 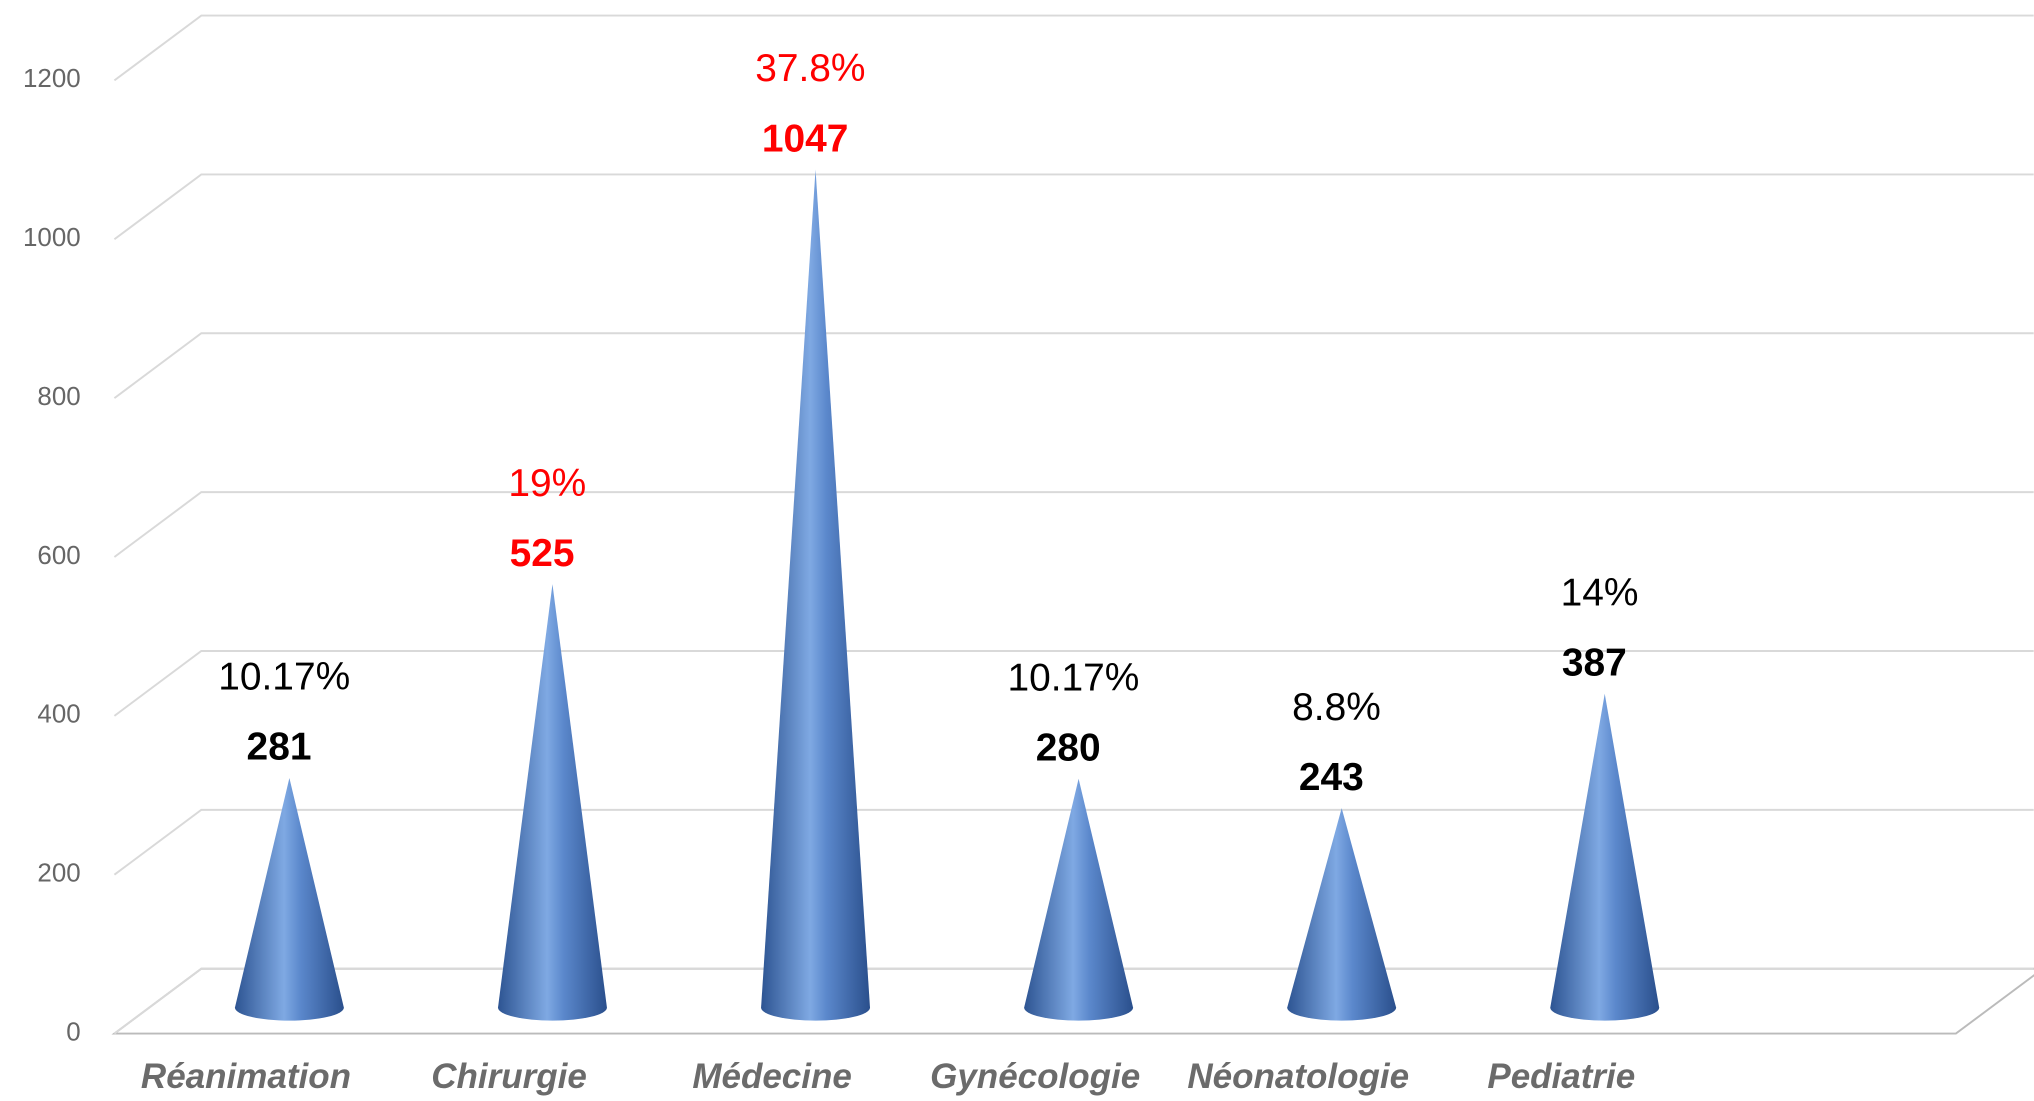 I want to click on y-tick-label: 1200, so click(x=52, y=79).